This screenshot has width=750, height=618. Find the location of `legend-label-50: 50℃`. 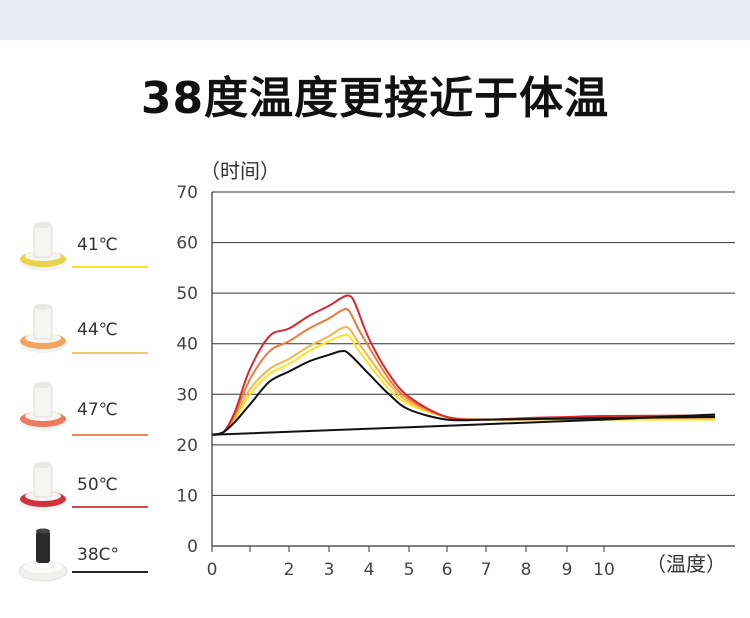

legend-label-50: 50℃ is located at coordinates (97, 485).